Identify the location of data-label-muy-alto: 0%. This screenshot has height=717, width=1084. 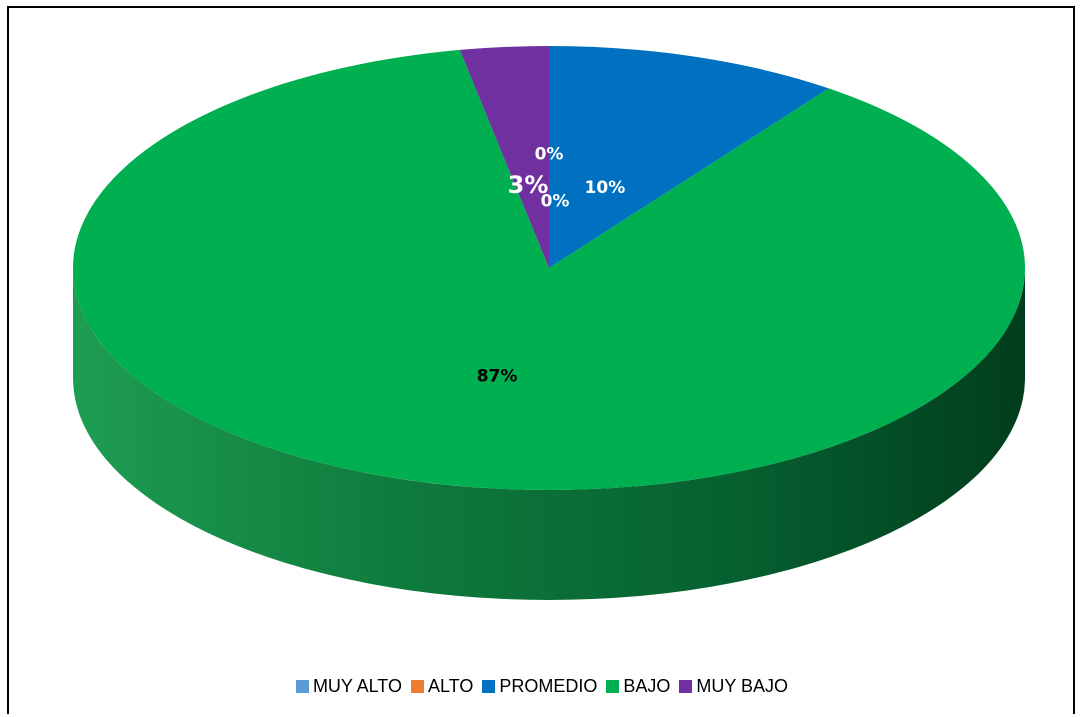
(549, 155).